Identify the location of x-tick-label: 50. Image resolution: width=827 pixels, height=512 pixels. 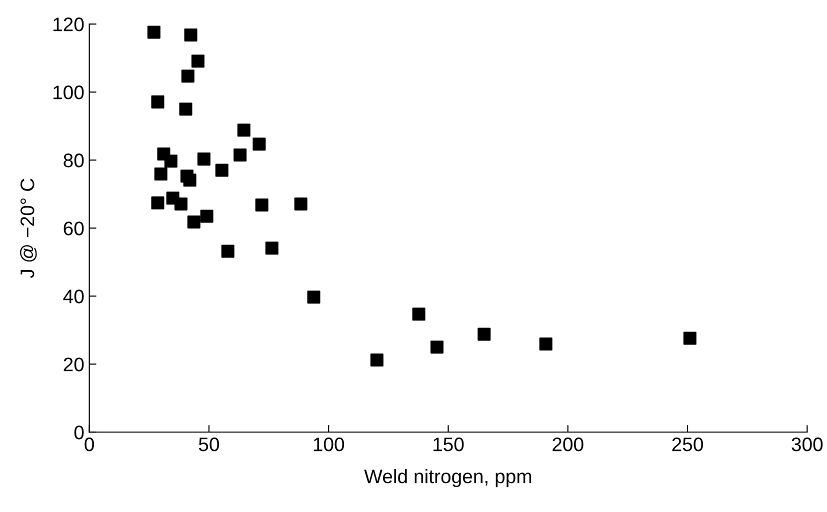
(209, 445).